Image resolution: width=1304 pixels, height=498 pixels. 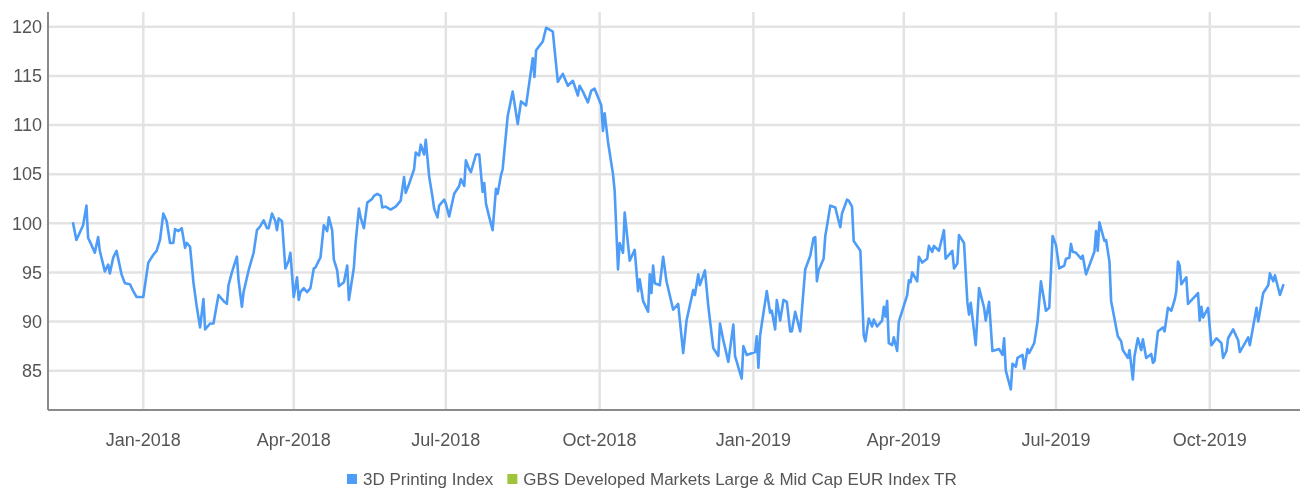 I want to click on x-tick-label: Jan-2019, so click(x=753, y=440).